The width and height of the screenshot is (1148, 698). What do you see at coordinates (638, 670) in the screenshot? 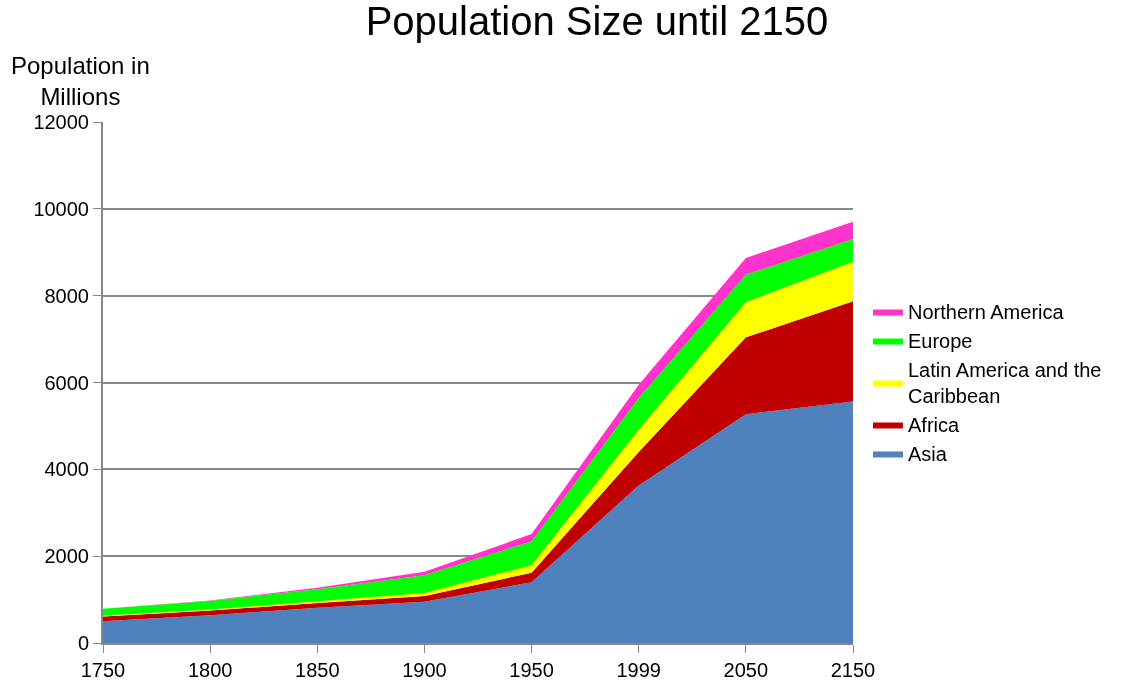
I see `x-tick-label: 1999` at bounding box center [638, 670].